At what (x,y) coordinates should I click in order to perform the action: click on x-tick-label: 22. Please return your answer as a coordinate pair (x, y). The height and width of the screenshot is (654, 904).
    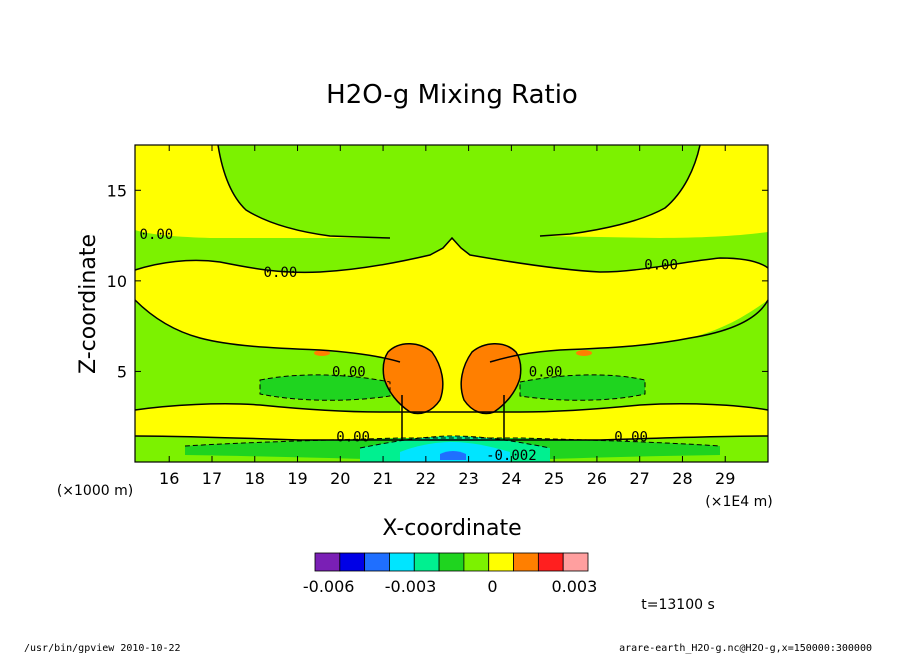
    Looking at the image, I should click on (426, 478).